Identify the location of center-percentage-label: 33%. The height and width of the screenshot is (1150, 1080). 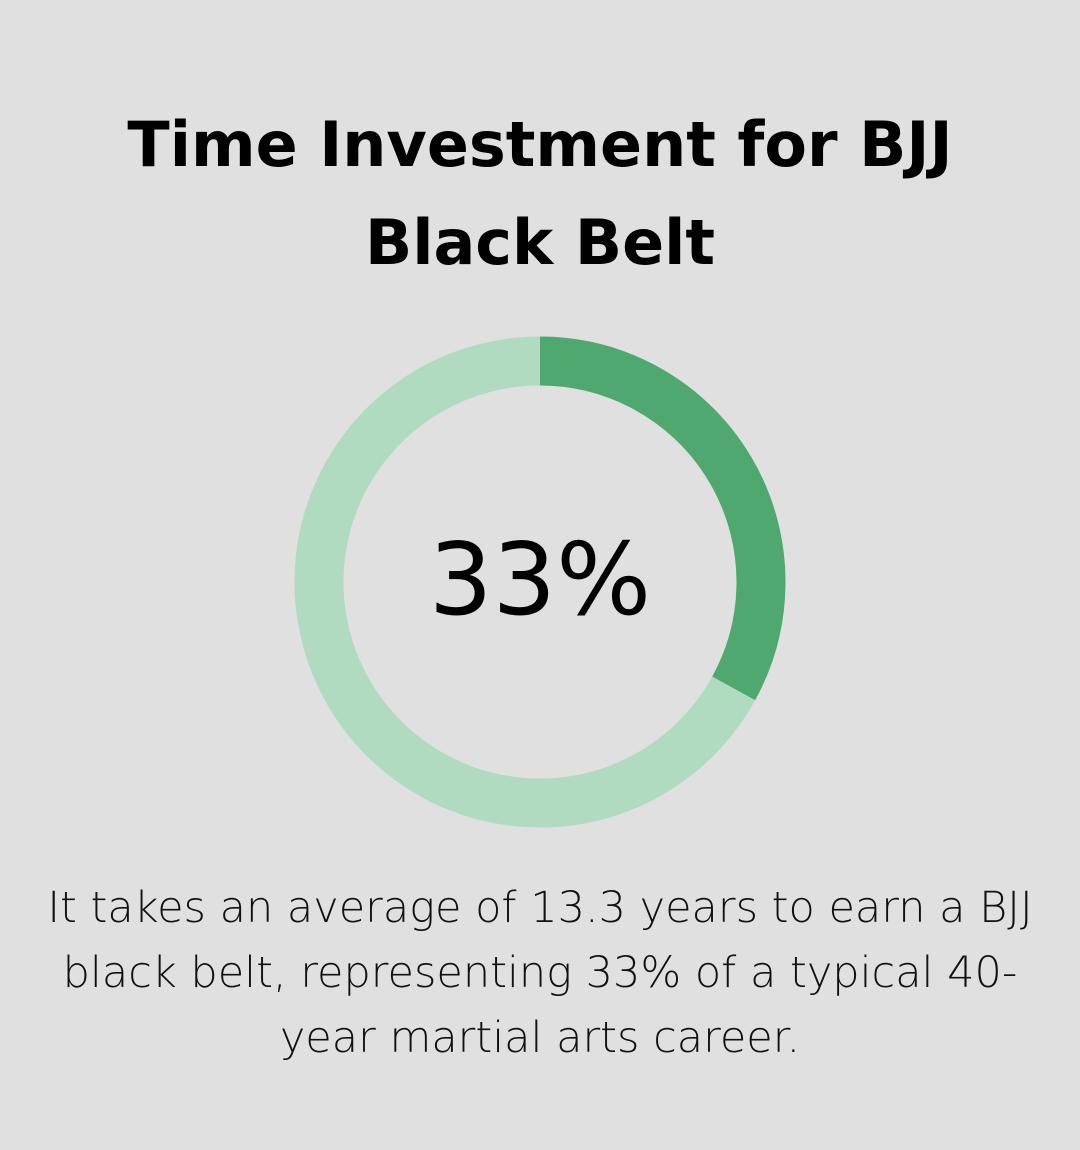
(540, 579).